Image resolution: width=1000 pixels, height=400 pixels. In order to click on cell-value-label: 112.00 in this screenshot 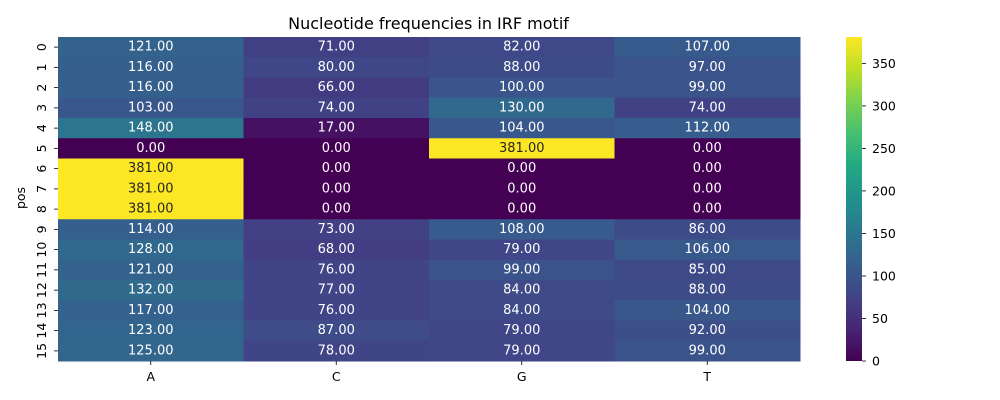, I will do `click(708, 128)`.